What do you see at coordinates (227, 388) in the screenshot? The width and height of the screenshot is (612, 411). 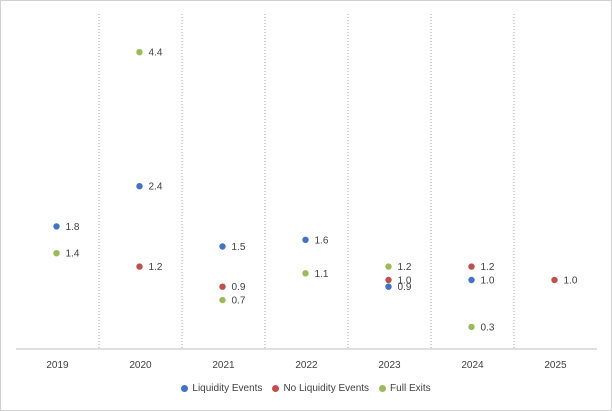 I see `legend-label: Liquidity Events` at bounding box center [227, 388].